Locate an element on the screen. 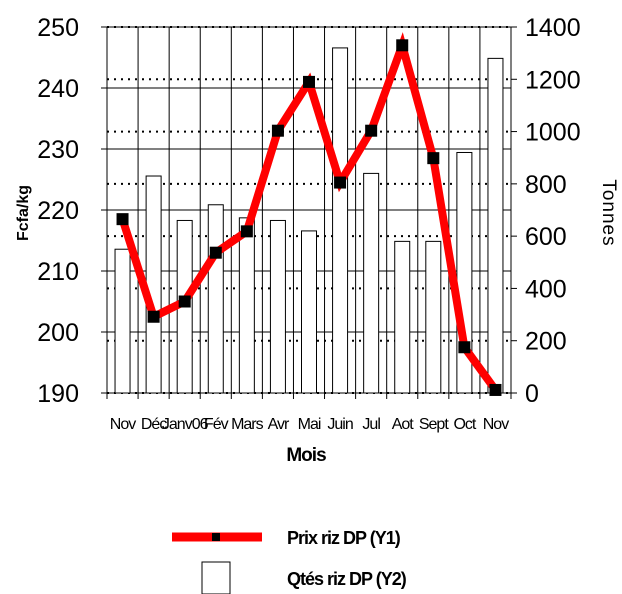  left-axis-tick-labels: 190 200 210 220 230 240 250 is located at coordinates (58, 211).